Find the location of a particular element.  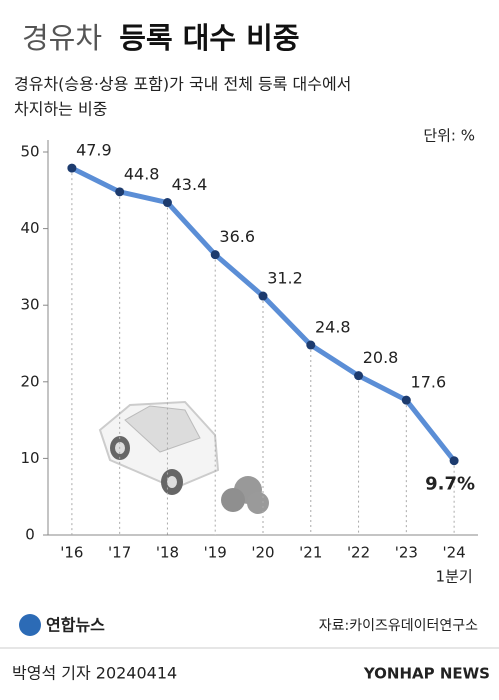

title-bold: 등록 대수 비중 is located at coordinates (209, 38).